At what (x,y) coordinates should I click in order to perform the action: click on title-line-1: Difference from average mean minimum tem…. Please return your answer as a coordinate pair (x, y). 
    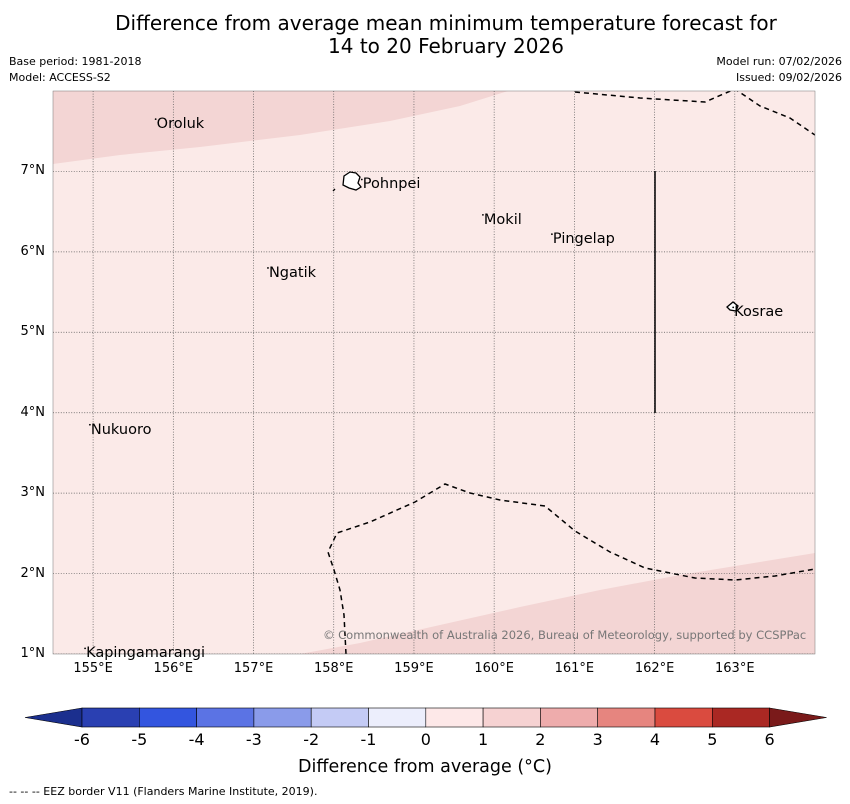
    Looking at the image, I should click on (446, 23).